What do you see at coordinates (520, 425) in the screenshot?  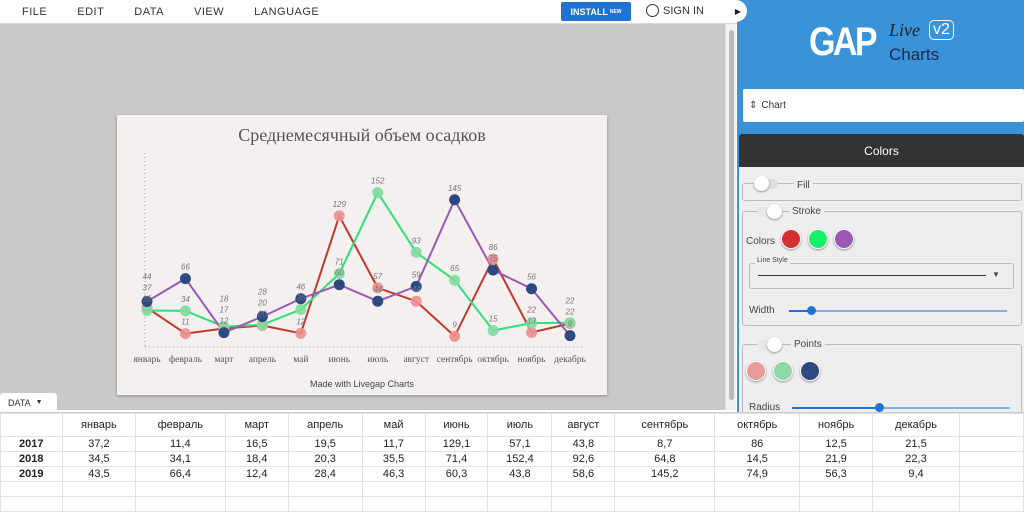 I see `column-header: июль` at bounding box center [520, 425].